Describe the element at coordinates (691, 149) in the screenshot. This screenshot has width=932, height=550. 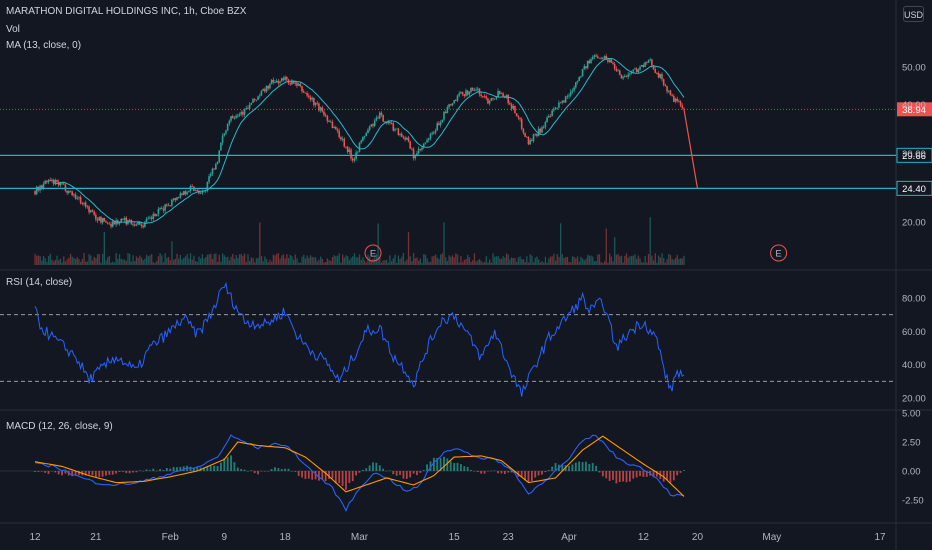
I see `projection-line` at that location.